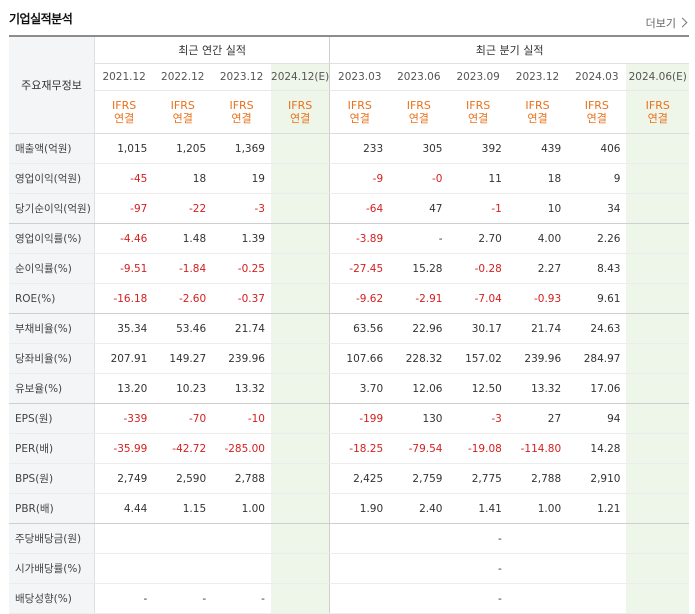 The height and width of the screenshot is (614, 695). What do you see at coordinates (124, 178) in the screenshot?
I see `table-cell: -45` at bounding box center [124, 178].